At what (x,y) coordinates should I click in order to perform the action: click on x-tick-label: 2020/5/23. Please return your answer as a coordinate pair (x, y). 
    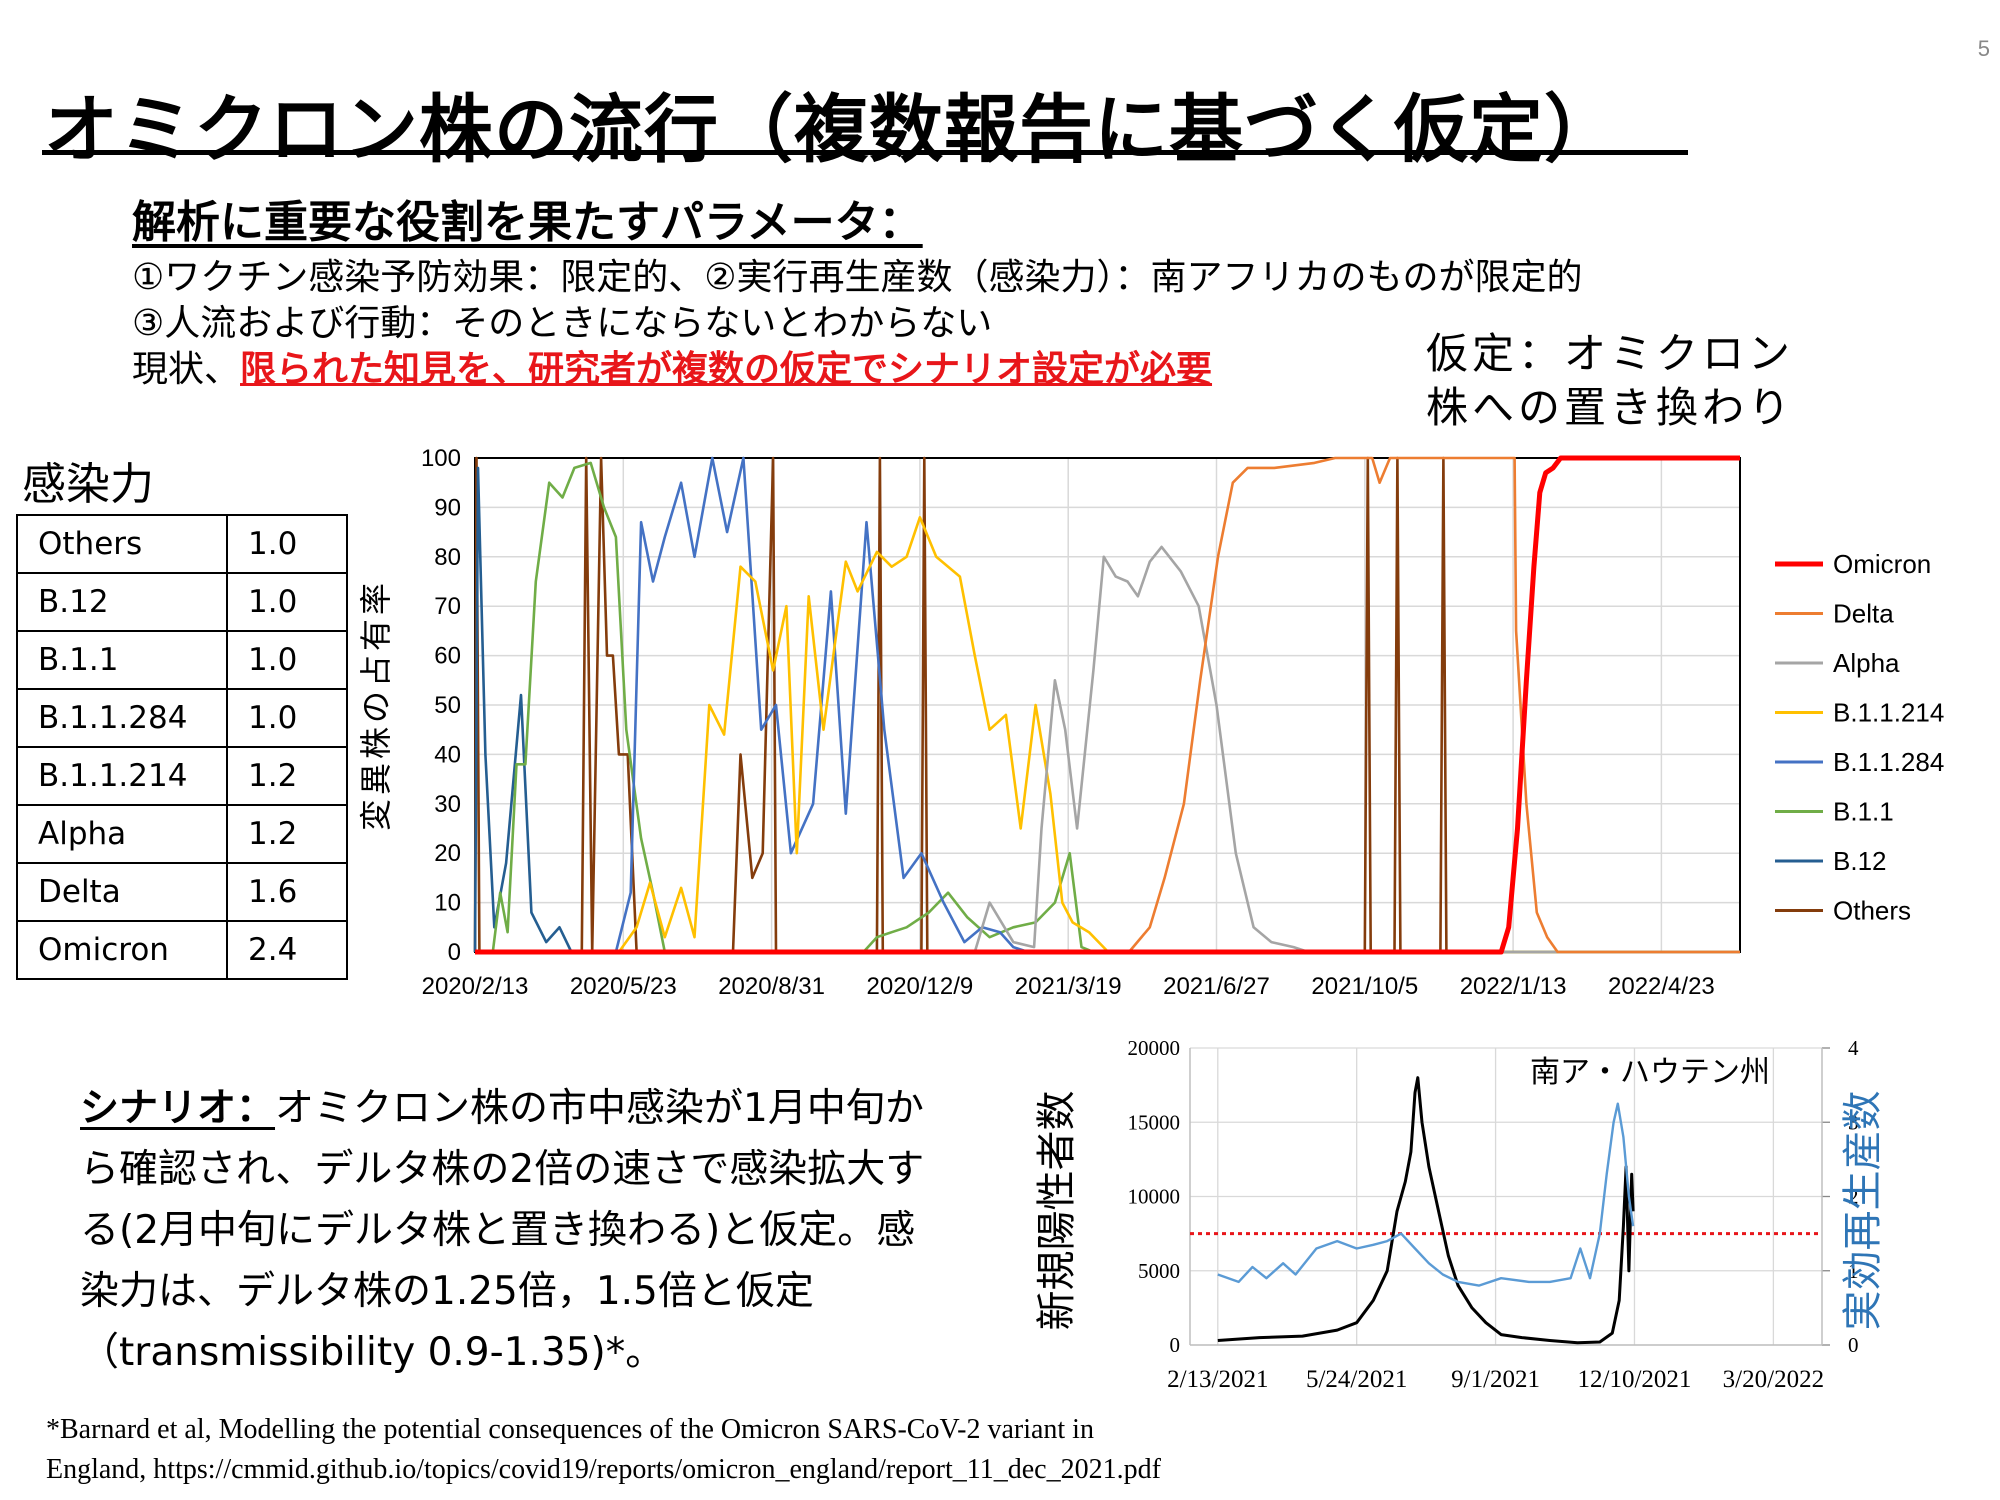
    Looking at the image, I should click on (623, 986).